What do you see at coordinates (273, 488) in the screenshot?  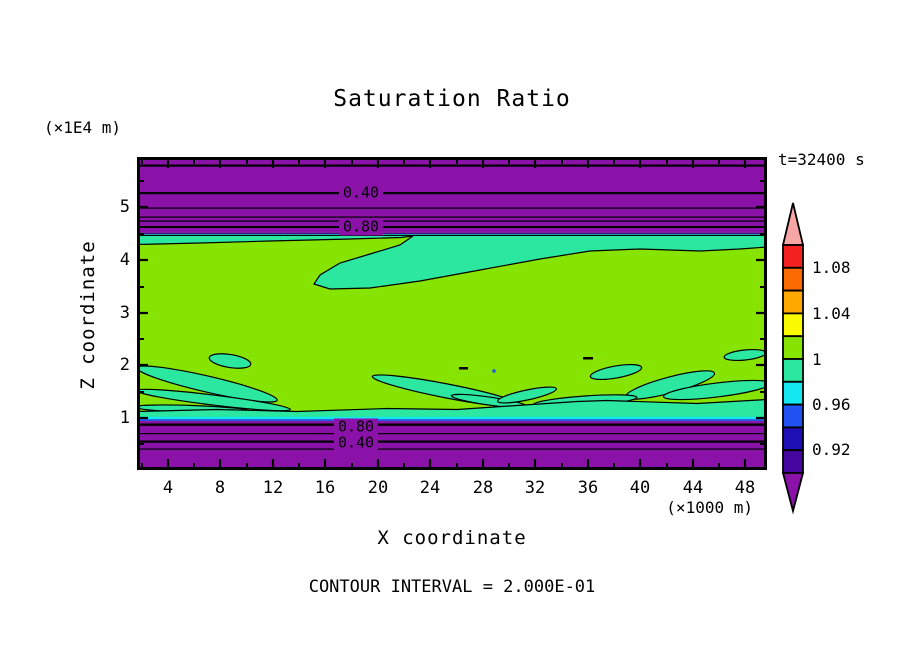 I see `x-tick-label: 12` at bounding box center [273, 488].